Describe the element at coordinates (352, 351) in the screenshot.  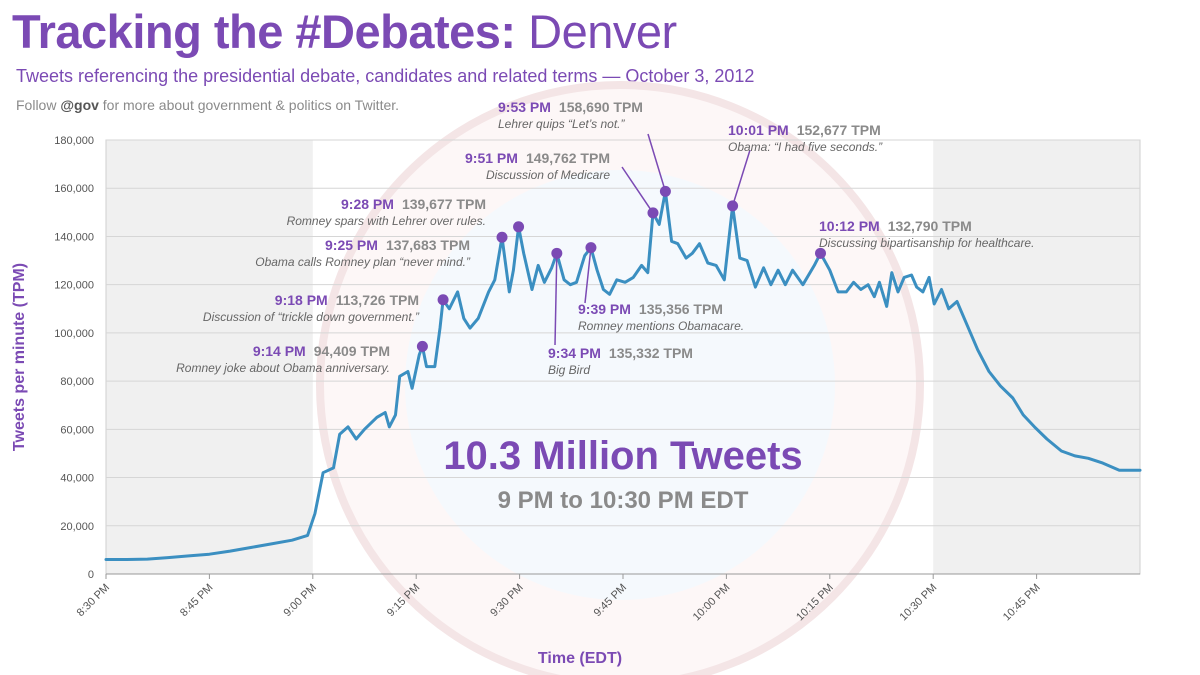
I see `annotation-tpm: 94,409 TPM` at that location.